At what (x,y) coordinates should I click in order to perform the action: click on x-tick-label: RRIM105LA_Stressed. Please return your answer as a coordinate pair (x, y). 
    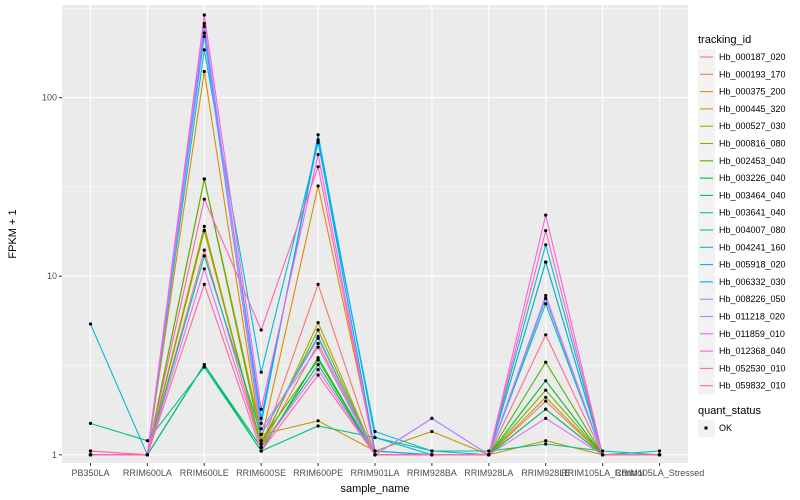
    Looking at the image, I should click on (660, 473).